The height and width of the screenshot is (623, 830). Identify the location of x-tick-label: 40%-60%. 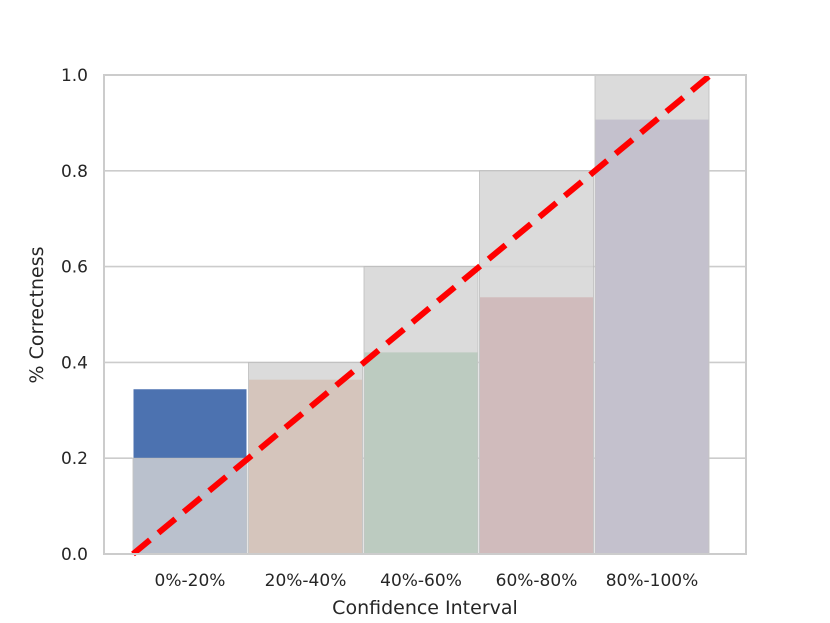
(421, 581).